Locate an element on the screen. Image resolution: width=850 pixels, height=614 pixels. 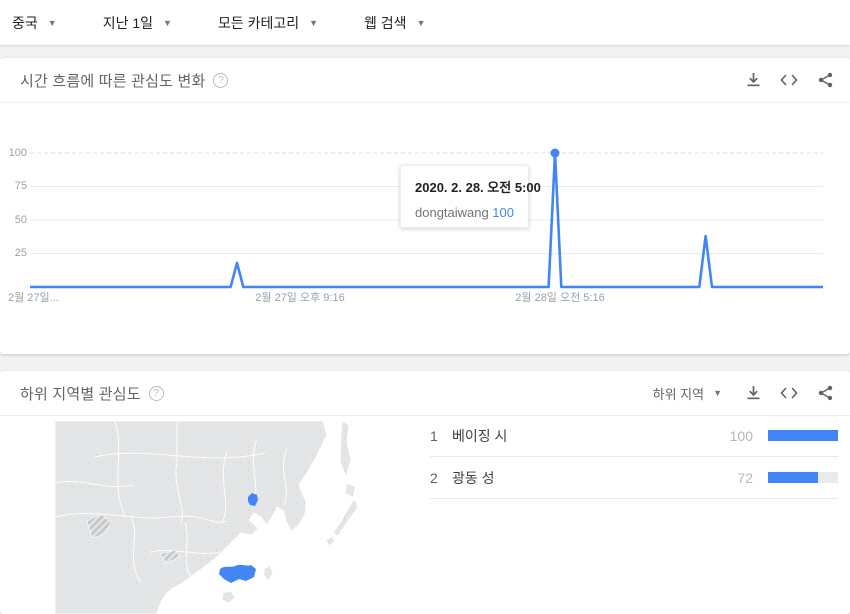
y-axis-tick: 100 is located at coordinates (17, 153).